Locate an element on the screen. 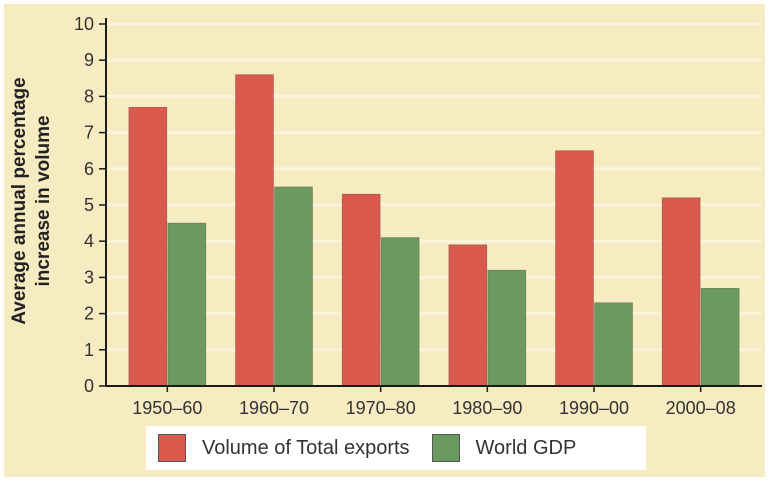 The width and height of the screenshot is (769, 481). y-tick-label-5: 5 is located at coordinates (89, 205).